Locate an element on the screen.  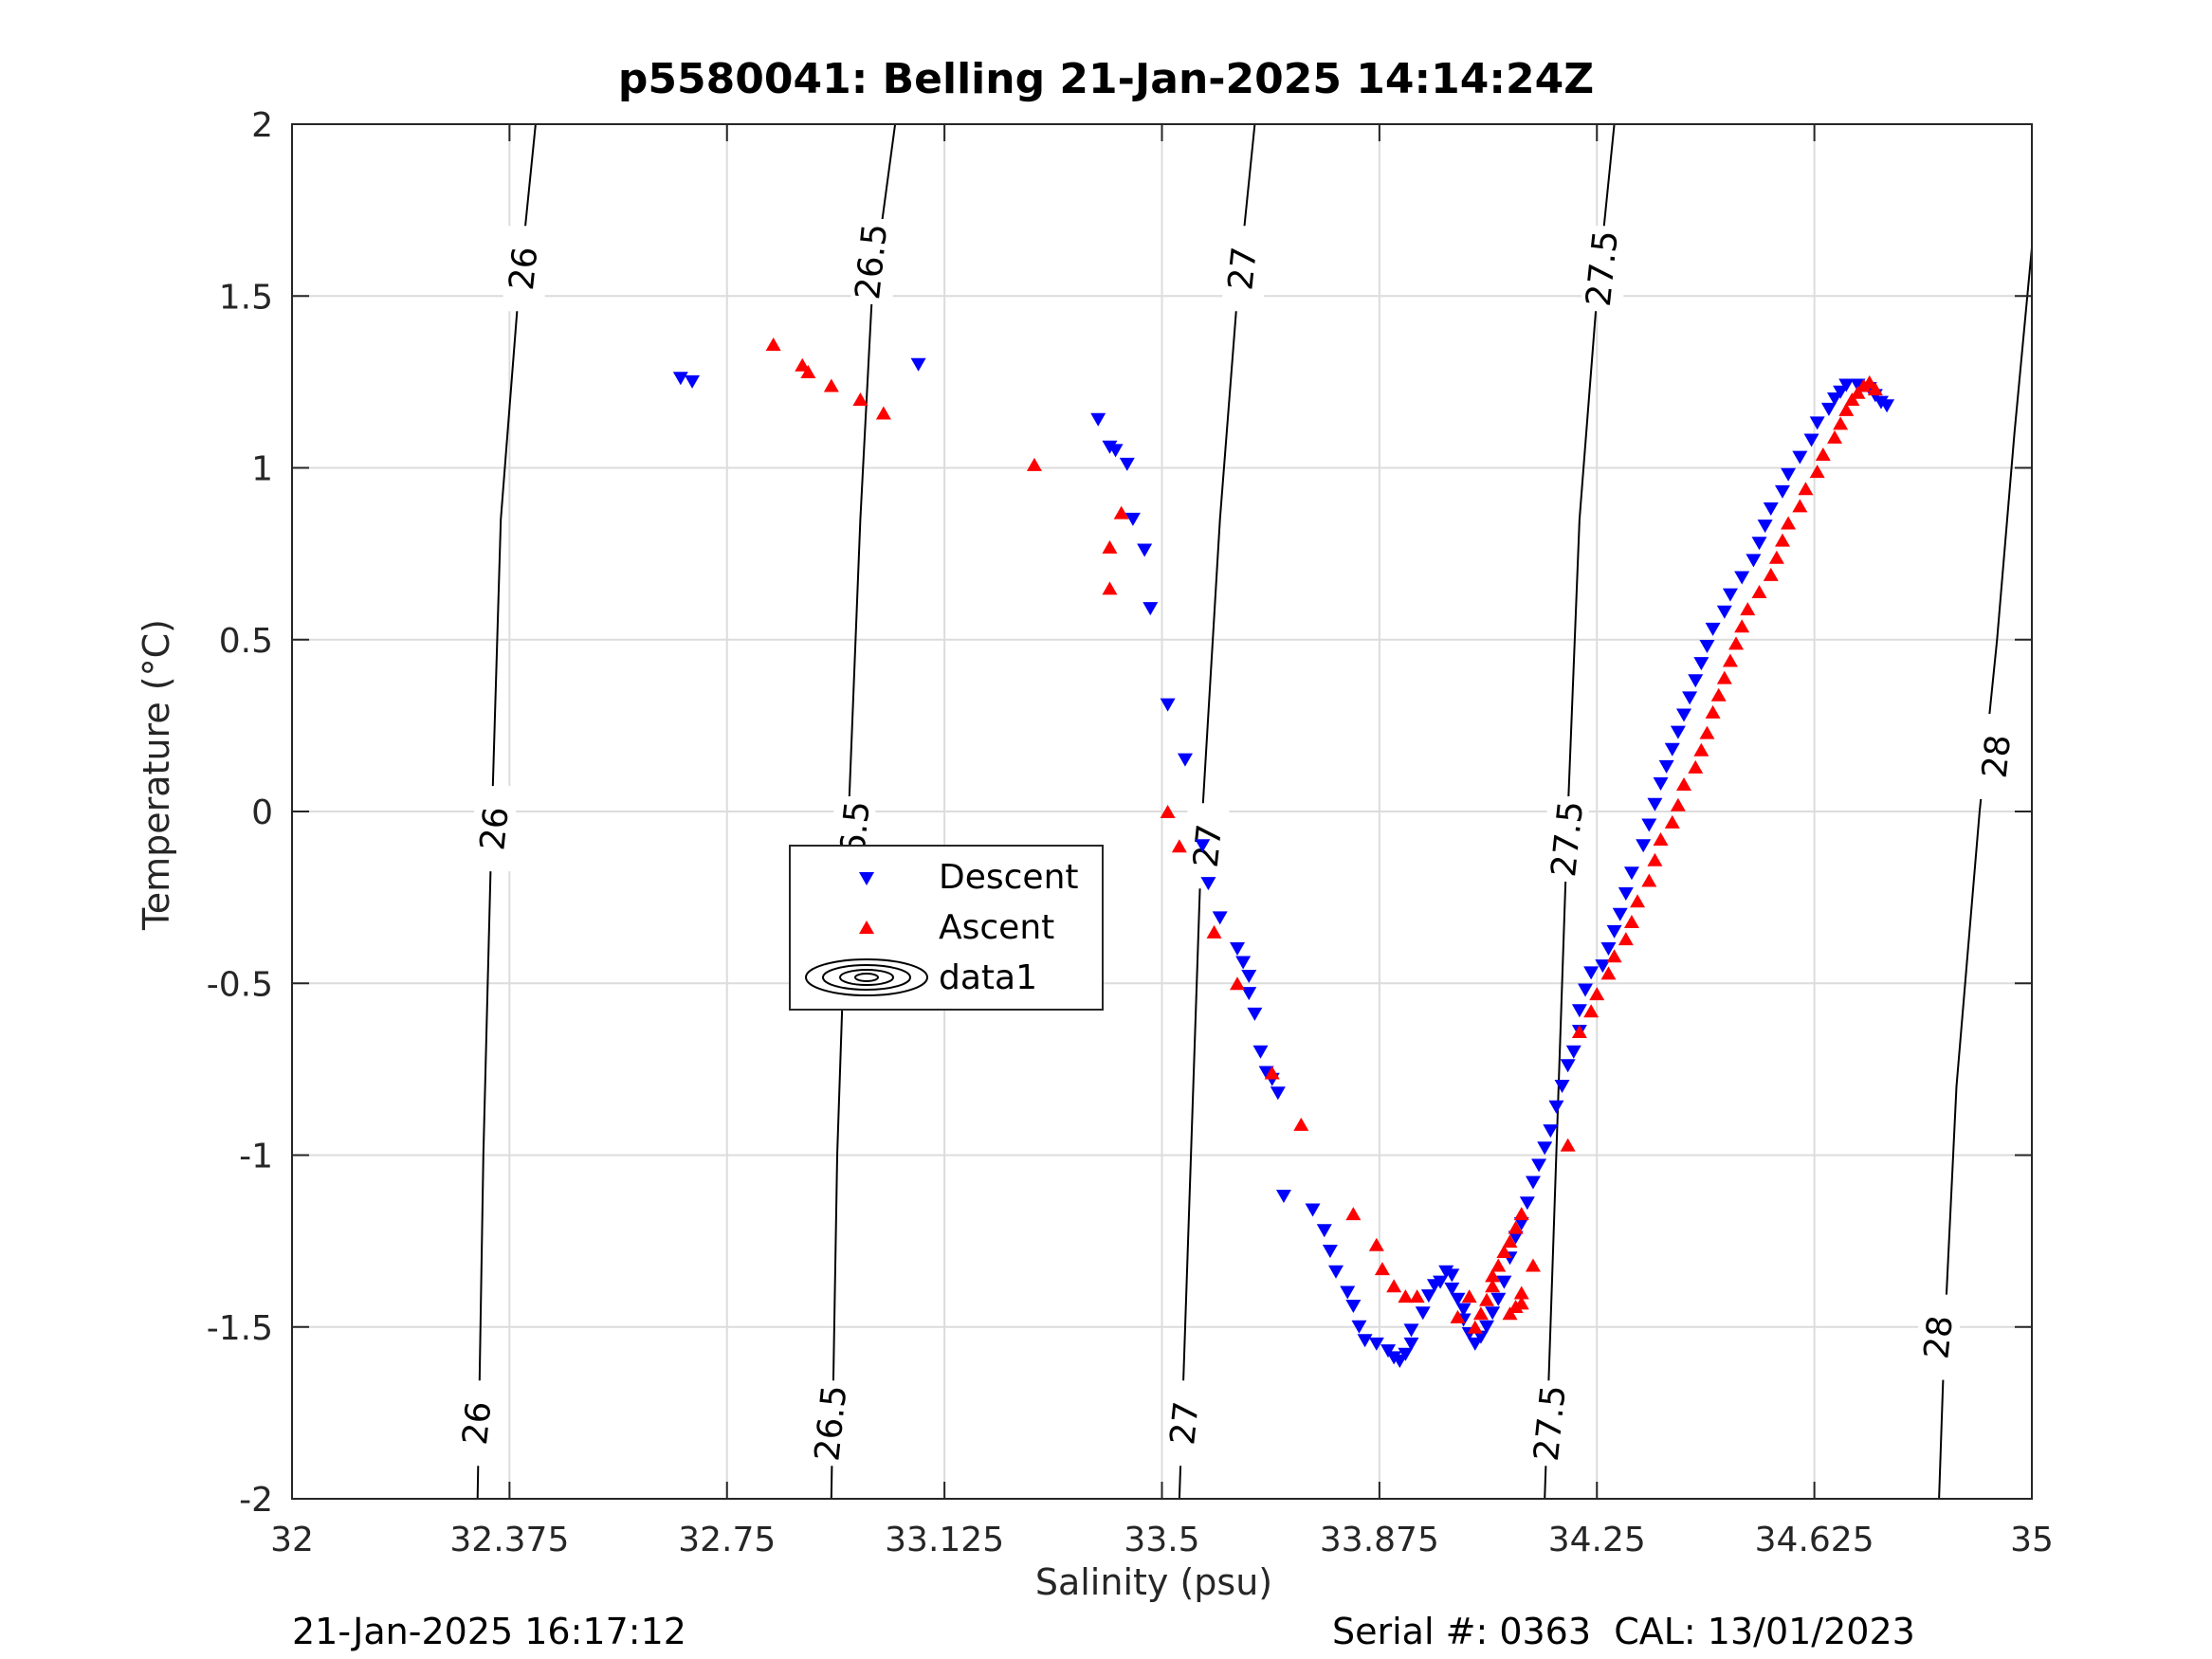
legend-contour-icon is located at coordinates (866, 977).